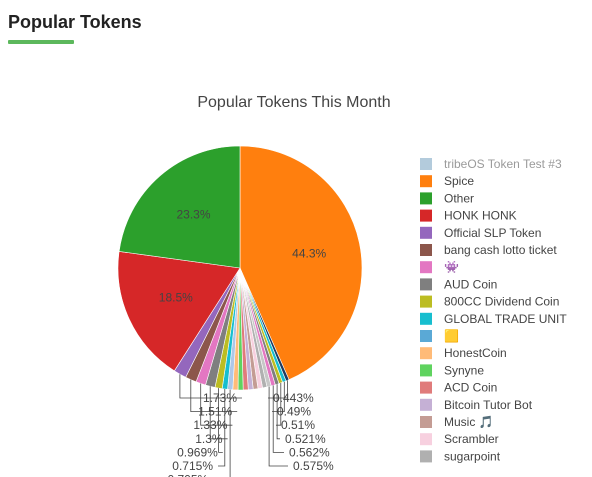  What do you see at coordinates (480, 216) in the screenshot?
I see `legend-label: HONK HONK` at bounding box center [480, 216].